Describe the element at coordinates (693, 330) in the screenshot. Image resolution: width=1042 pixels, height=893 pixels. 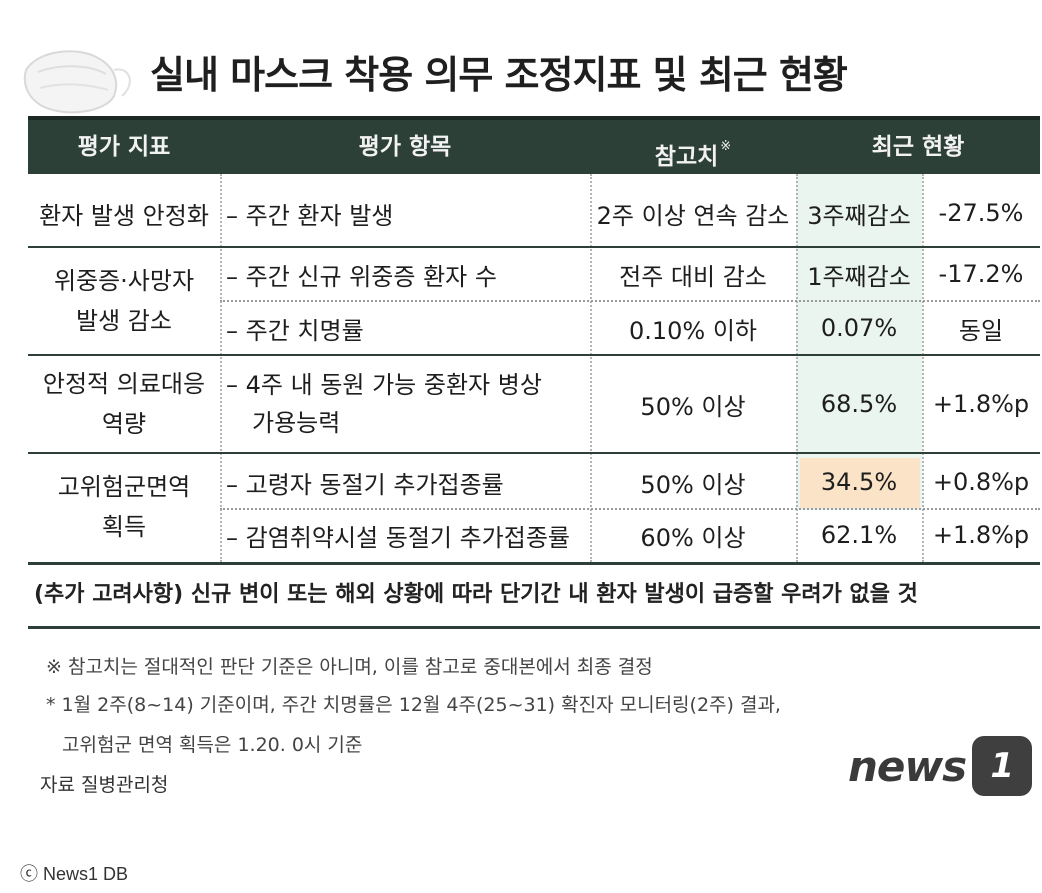
I see `reference-cell: 0.10% 이하` at that location.